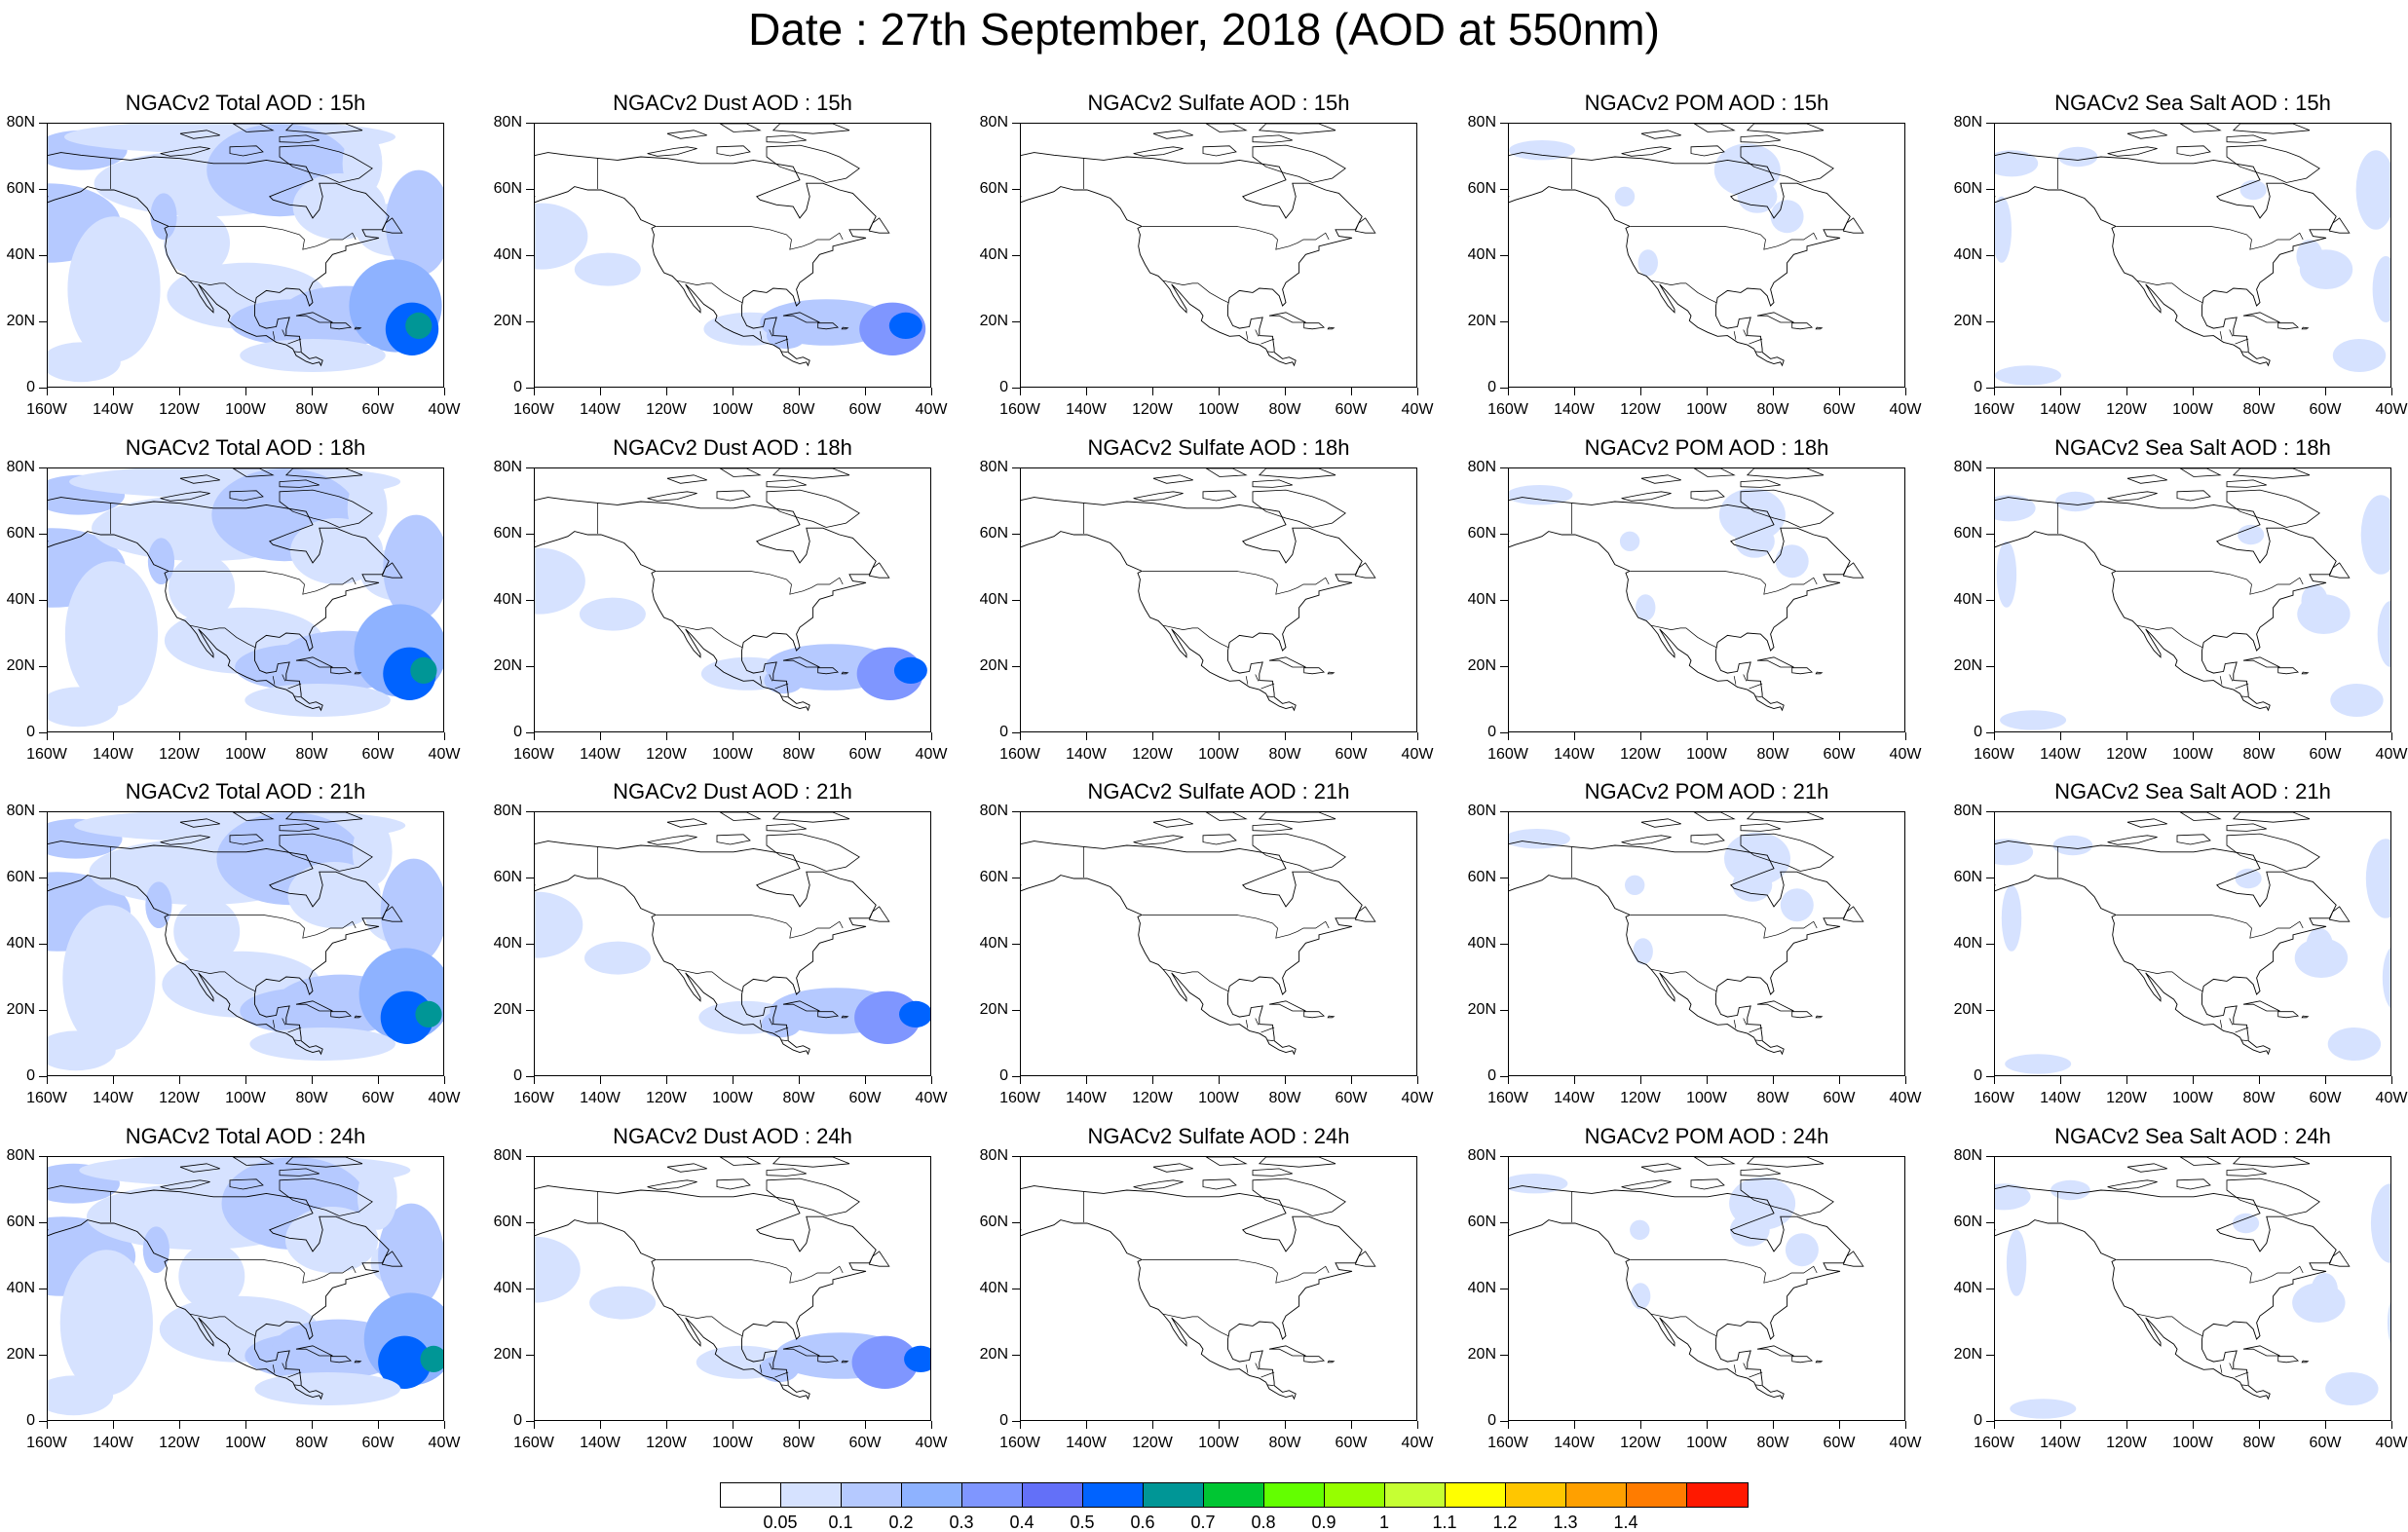  Describe the element at coordinates (1994, 755) in the screenshot. I see `lon-tick-label: 160W` at that location.